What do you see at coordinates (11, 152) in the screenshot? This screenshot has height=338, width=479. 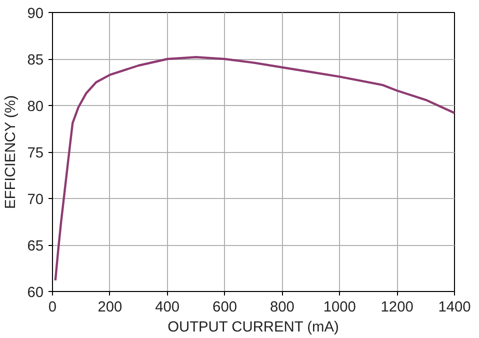 I see `y-axis-title: EFFICIENCY (%)` at bounding box center [11, 152].